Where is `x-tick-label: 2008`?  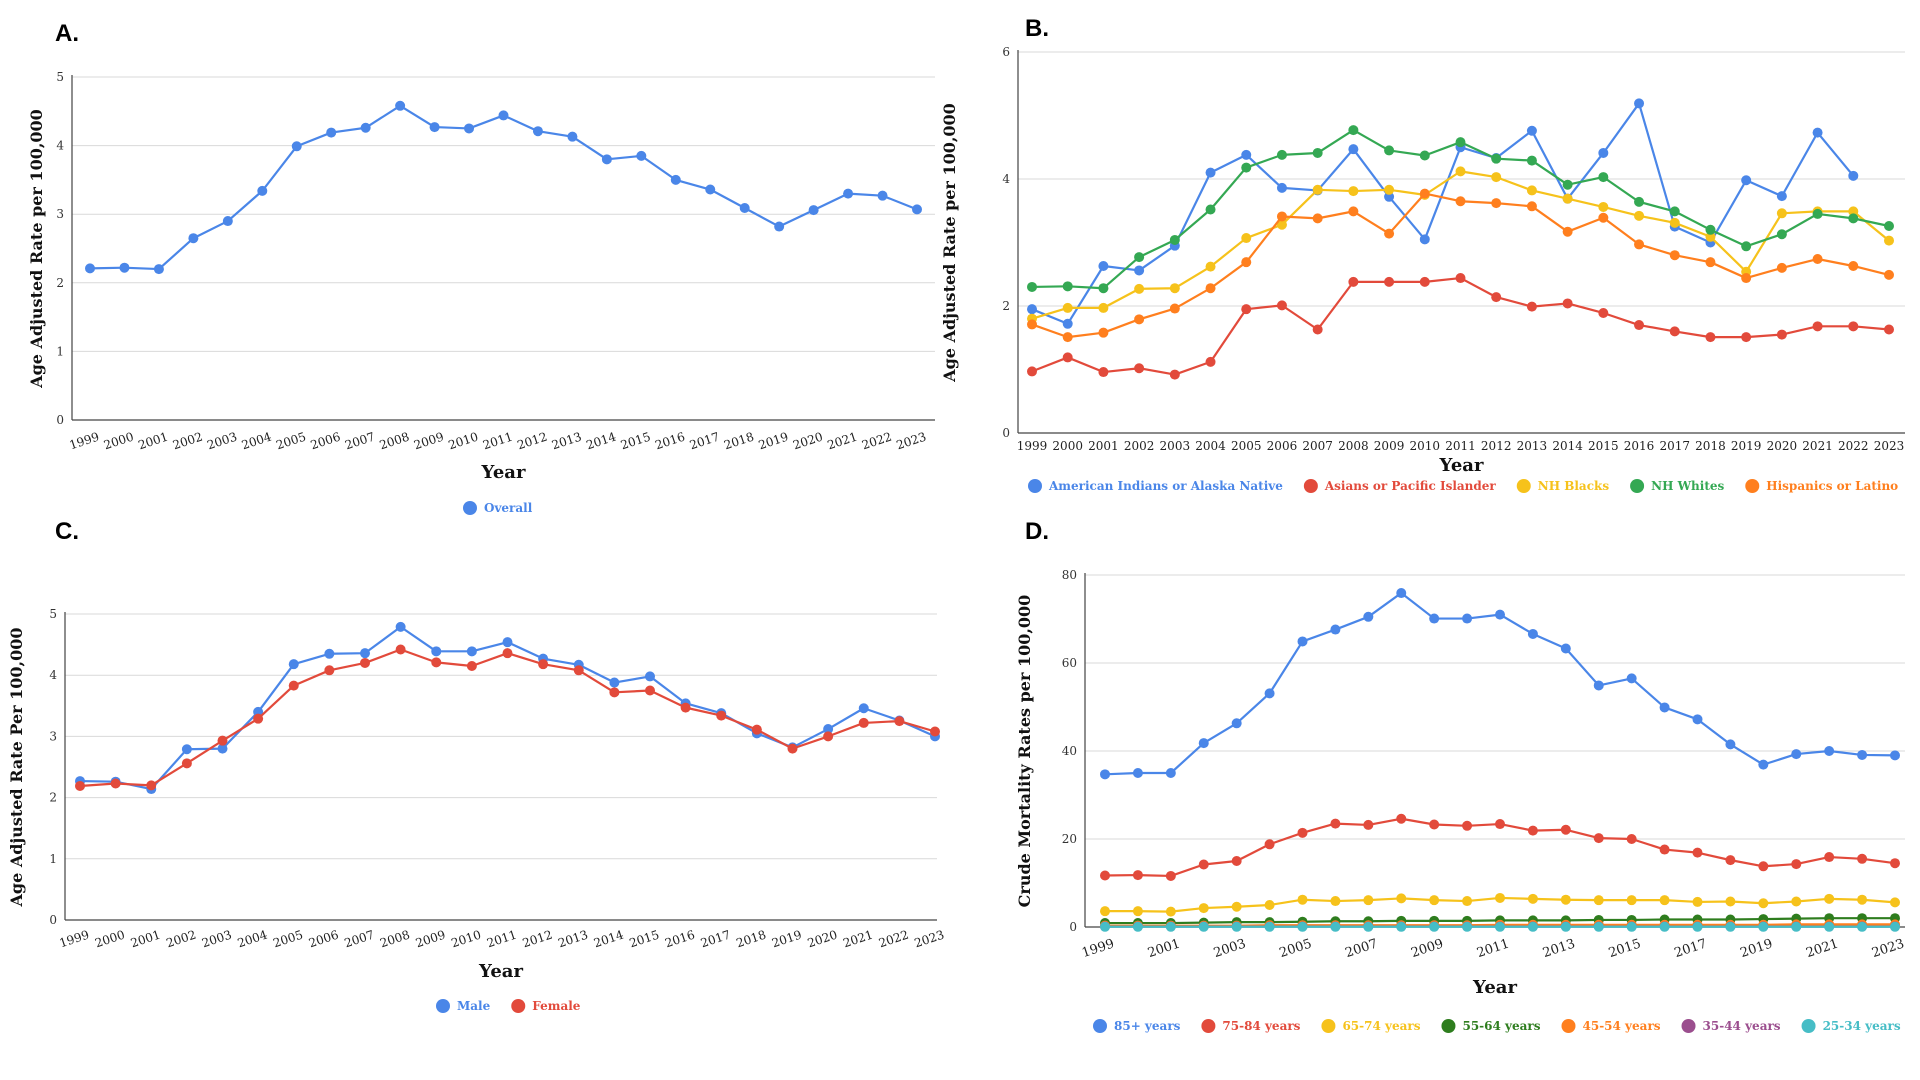
x-tick-label: 2008 is located at coordinates (1353, 446).